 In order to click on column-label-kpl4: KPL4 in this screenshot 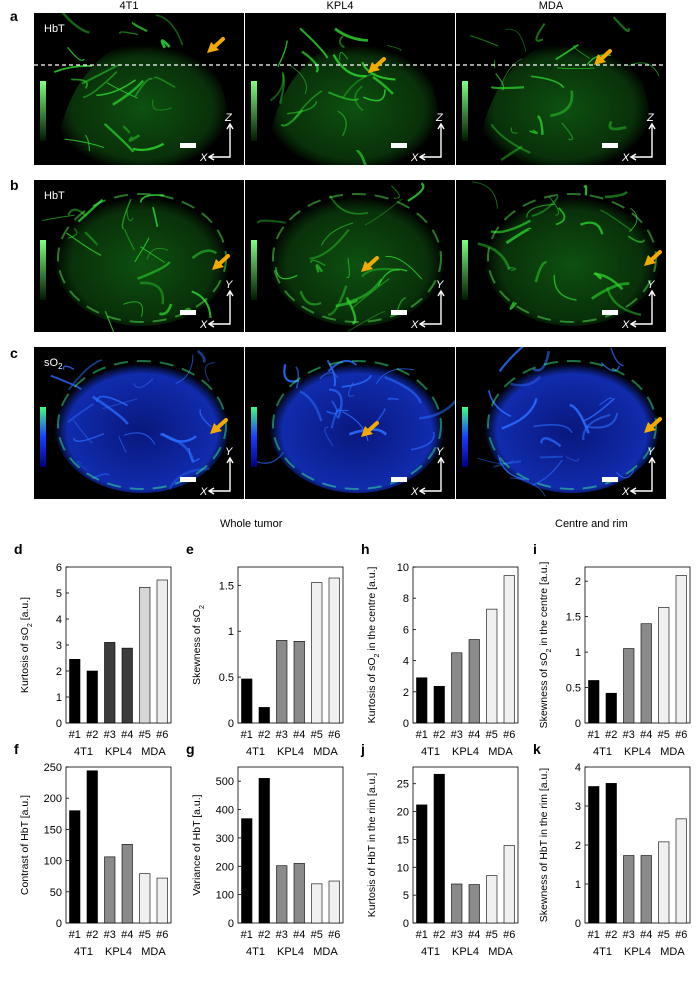, I will do `click(340, 6)`.